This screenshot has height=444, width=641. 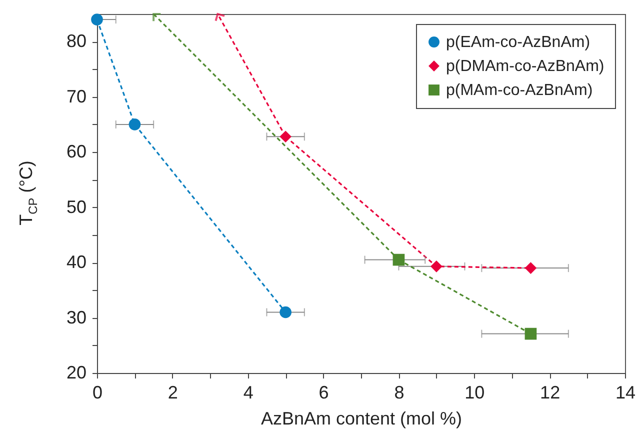 I want to click on x-tick-label: 4, so click(x=248, y=392).